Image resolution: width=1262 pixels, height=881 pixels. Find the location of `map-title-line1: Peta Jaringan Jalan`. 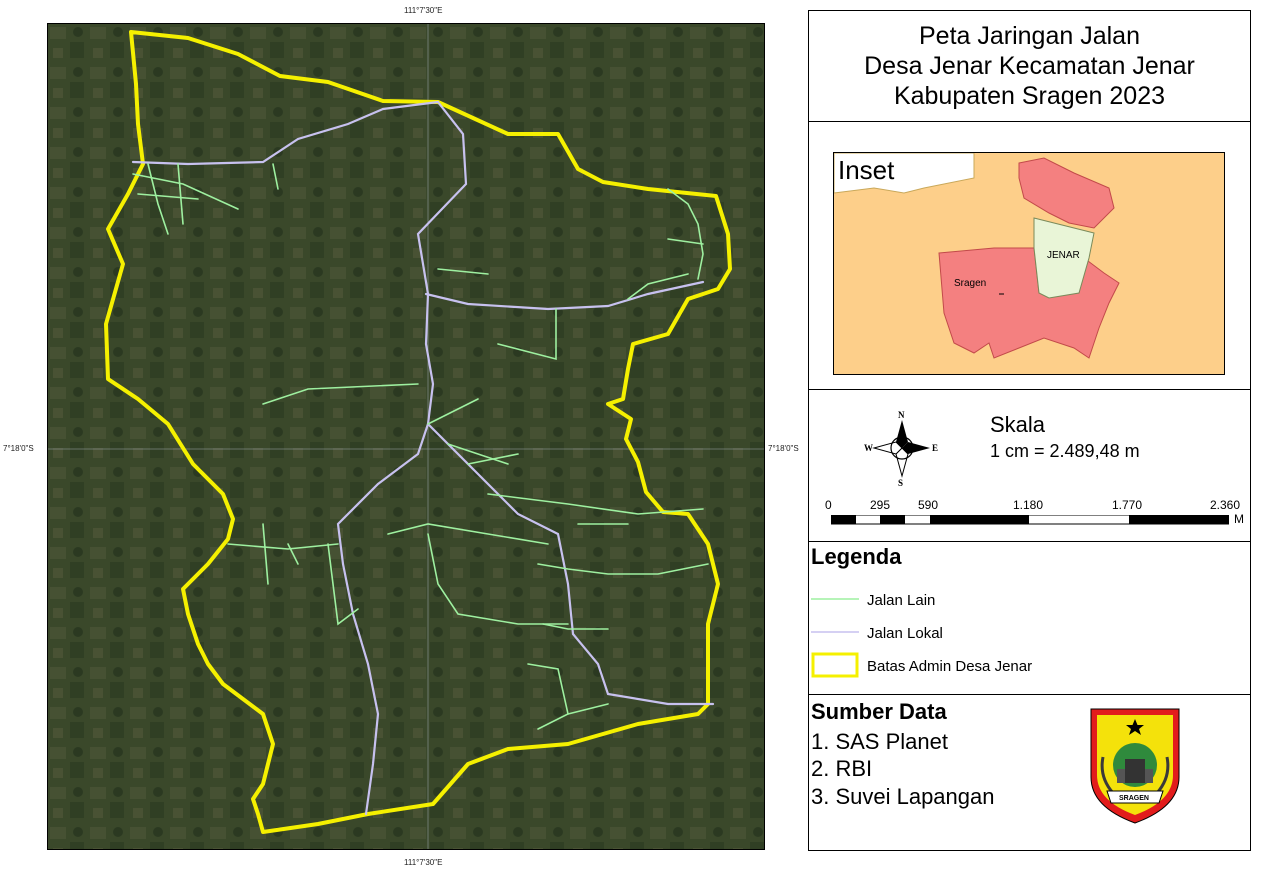

map-title-line1: Peta Jaringan Jalan is located at coordinates (1029, 36).